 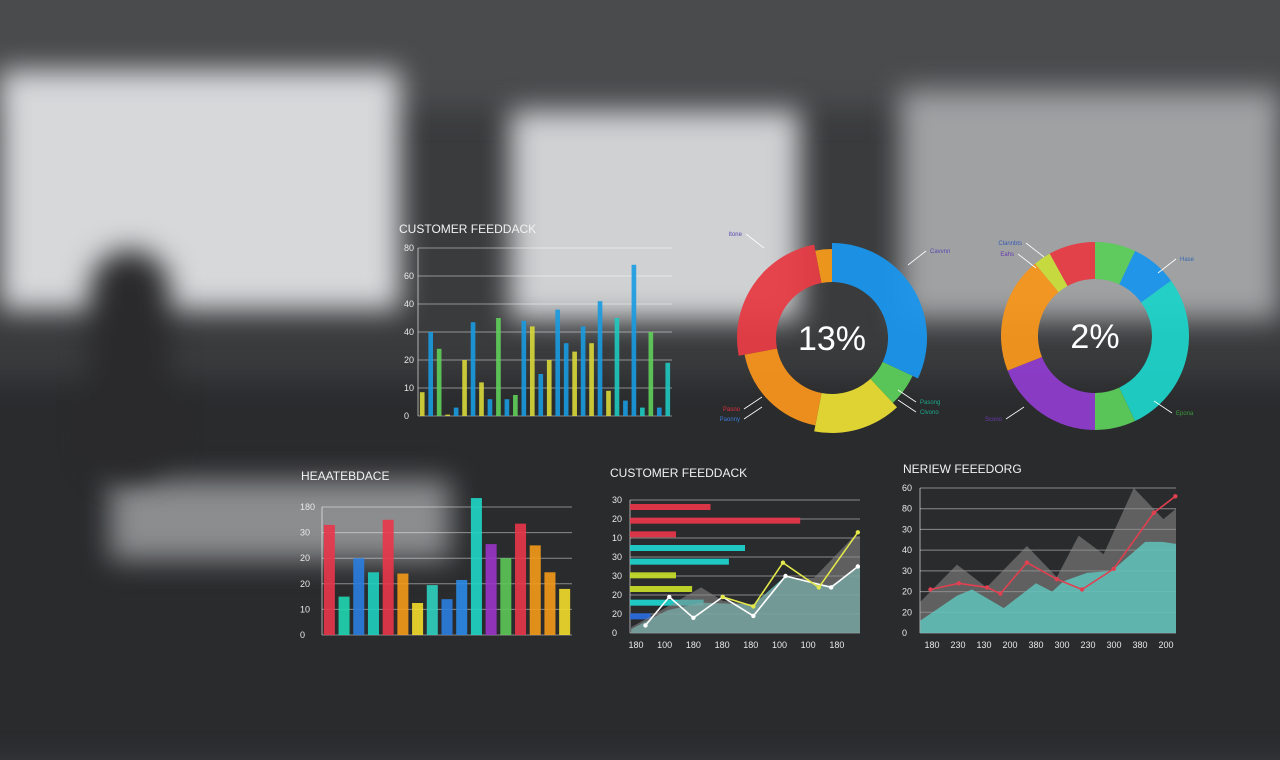 What do you see at coordinates (736, 235) in the screenshot?
I see `donut-1-annotation: Itone` at bounding box center [736, 235].